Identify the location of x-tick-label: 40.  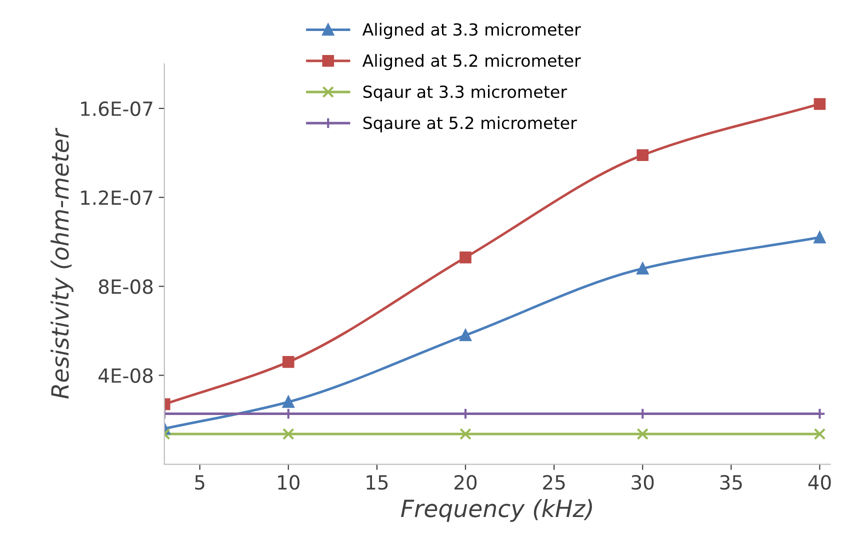
(819, 482).